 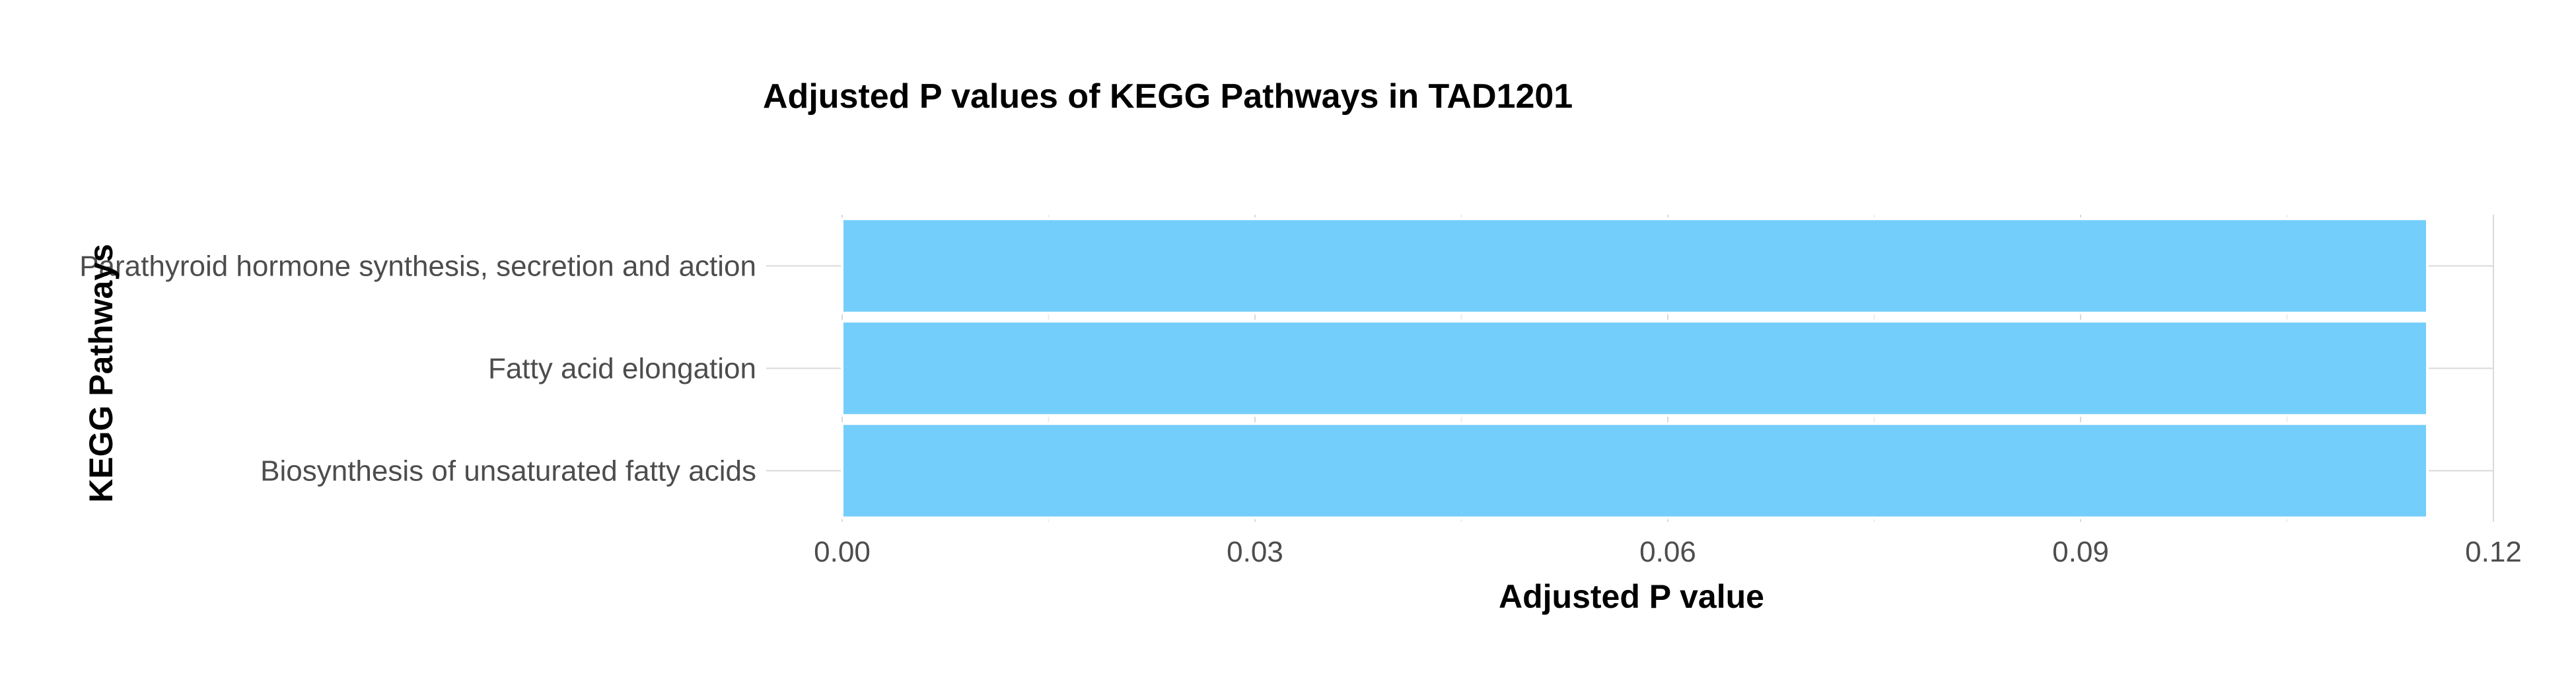 What do you see at coordinates (2080, 552) in the screenshot?
I see `x-tick-label: 0.09` at bounding box center [2080, 552].